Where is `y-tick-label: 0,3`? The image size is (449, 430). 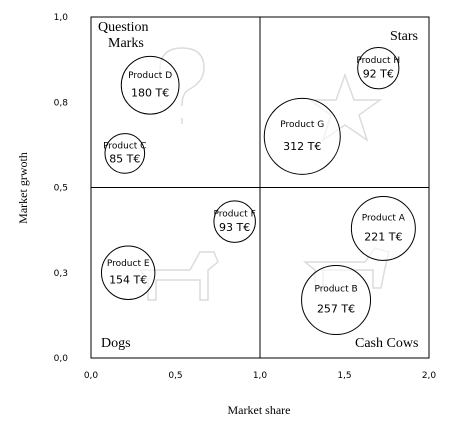
y-tick-label: 0,3 is located at coordinates (61, 274).